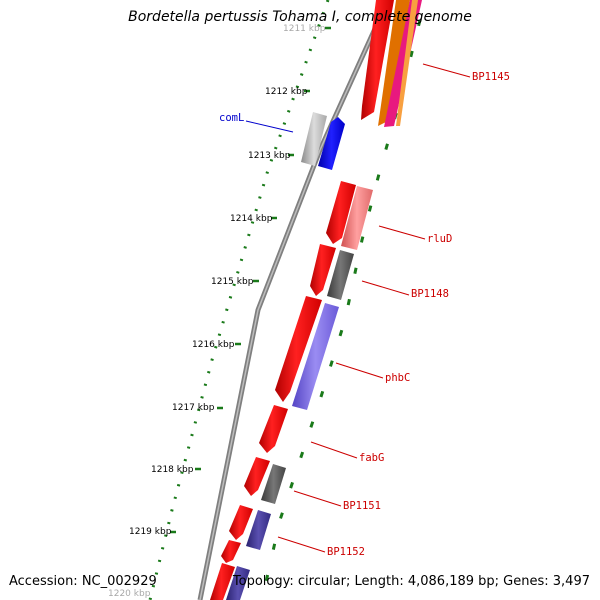 This screenshot has width=600, height=600. I want to click on scale-label-1217: 1217 kbp, so click(193, 408).